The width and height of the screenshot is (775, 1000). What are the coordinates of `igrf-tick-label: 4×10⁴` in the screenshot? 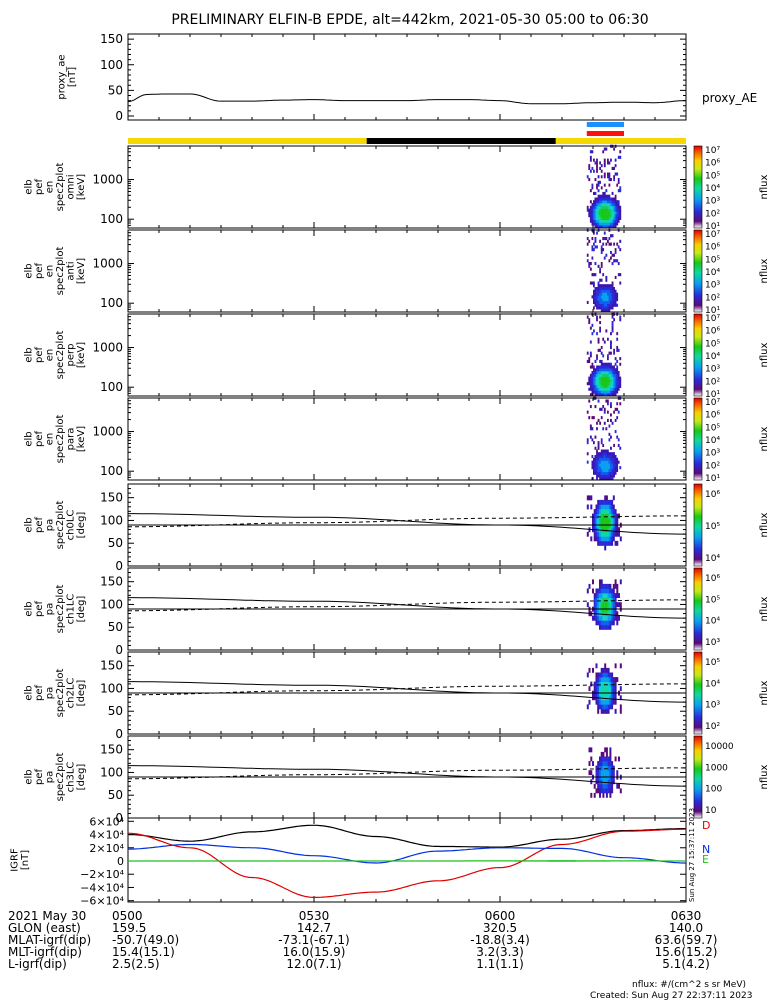 It's located at (106, 835).